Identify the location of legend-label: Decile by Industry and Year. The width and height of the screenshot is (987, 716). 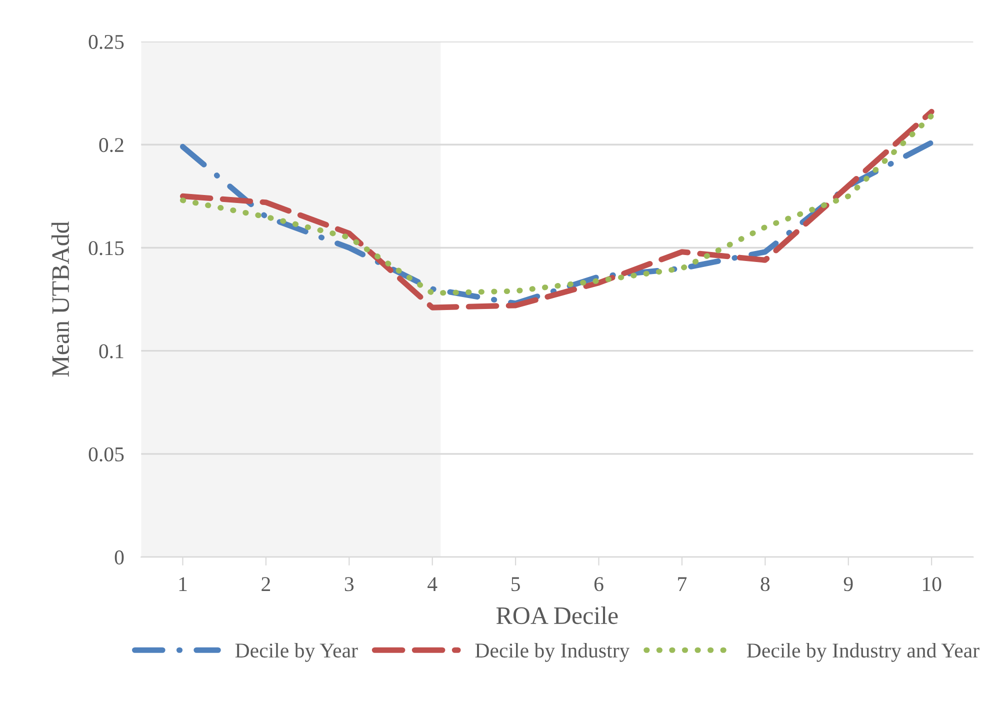
(863, 652).